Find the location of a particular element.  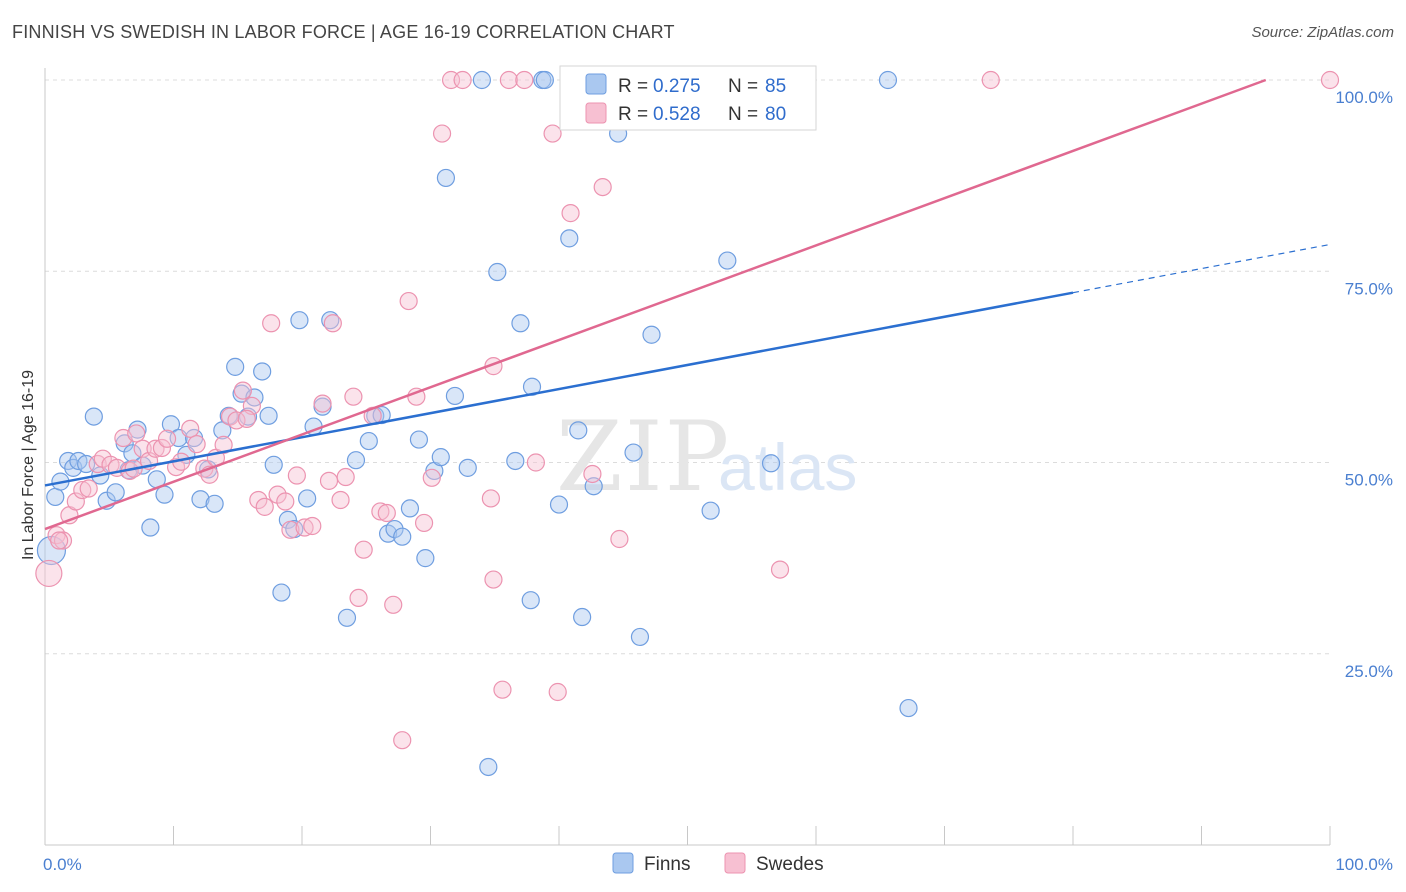

bottom-legend-swatch-swedes is located at coordinates (735, 863).